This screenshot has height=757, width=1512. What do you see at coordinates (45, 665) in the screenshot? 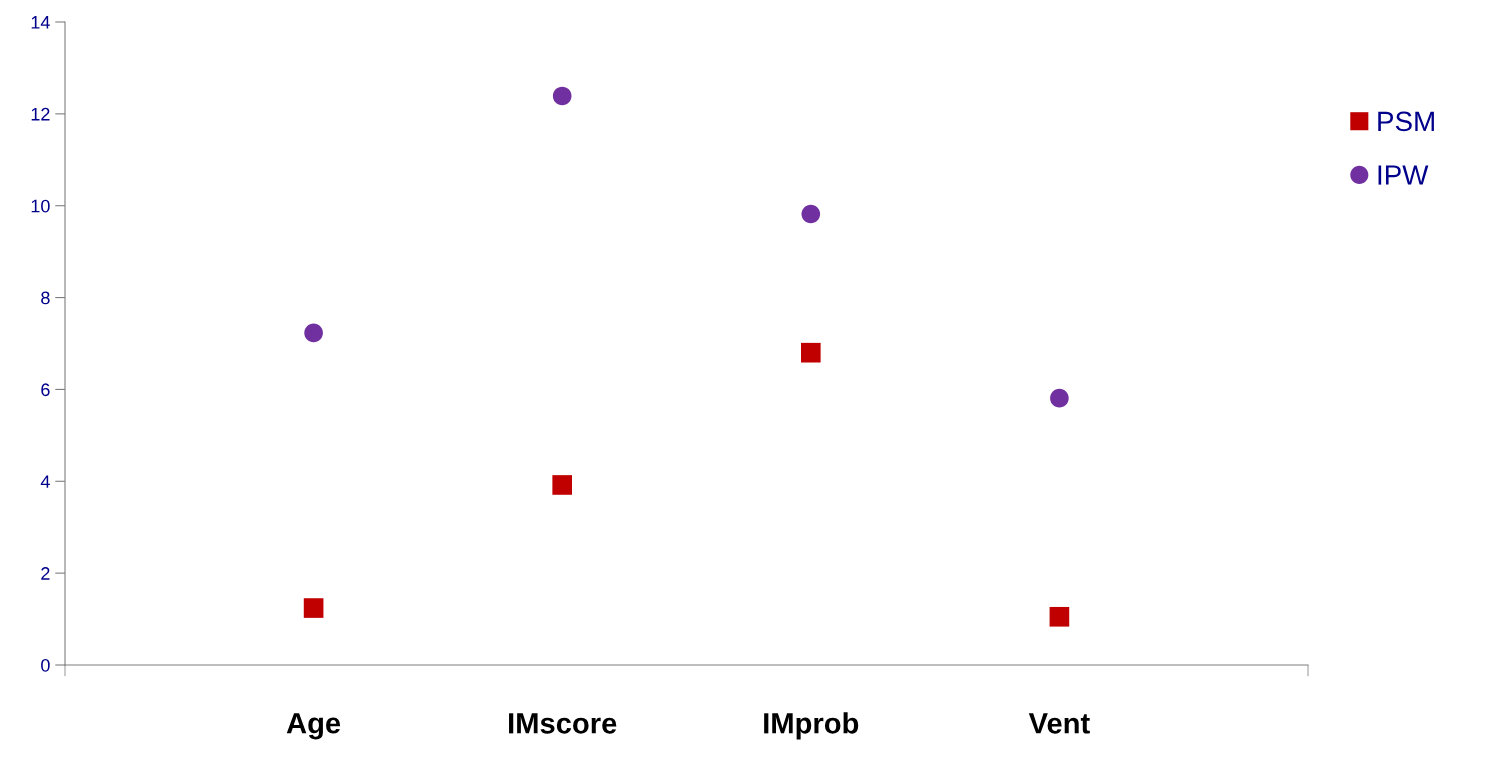
I see `y-tick-label: 0` at bounding box center [45, 665].